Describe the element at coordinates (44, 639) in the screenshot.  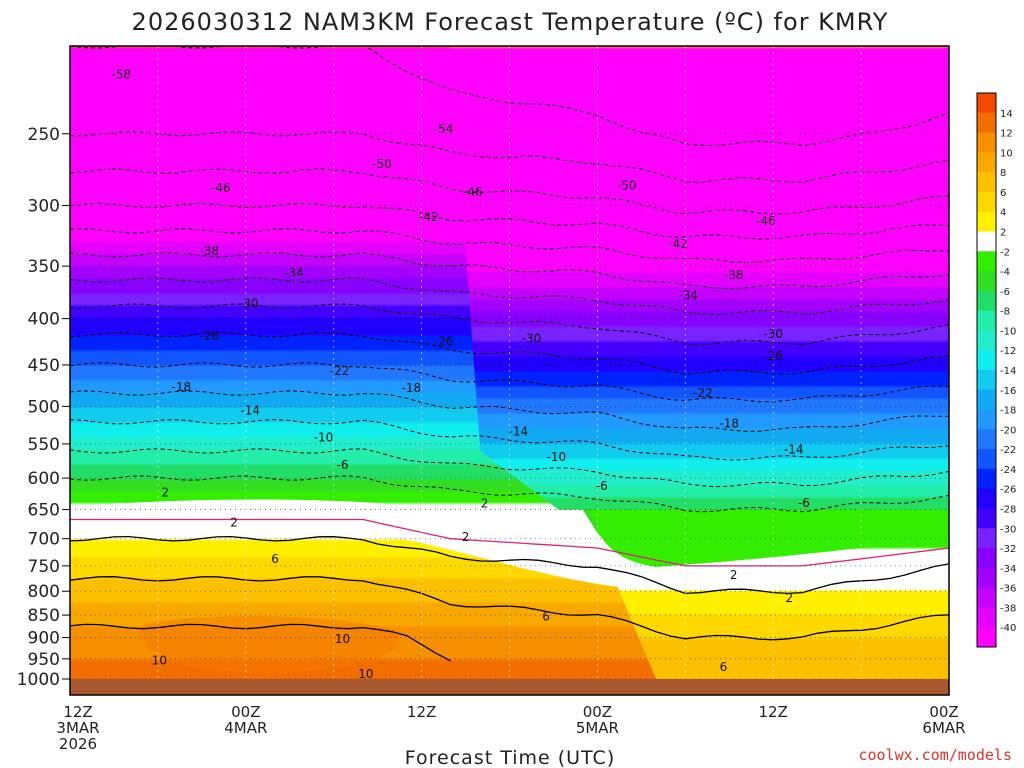
I see `y-tick-label: 900` at that location.